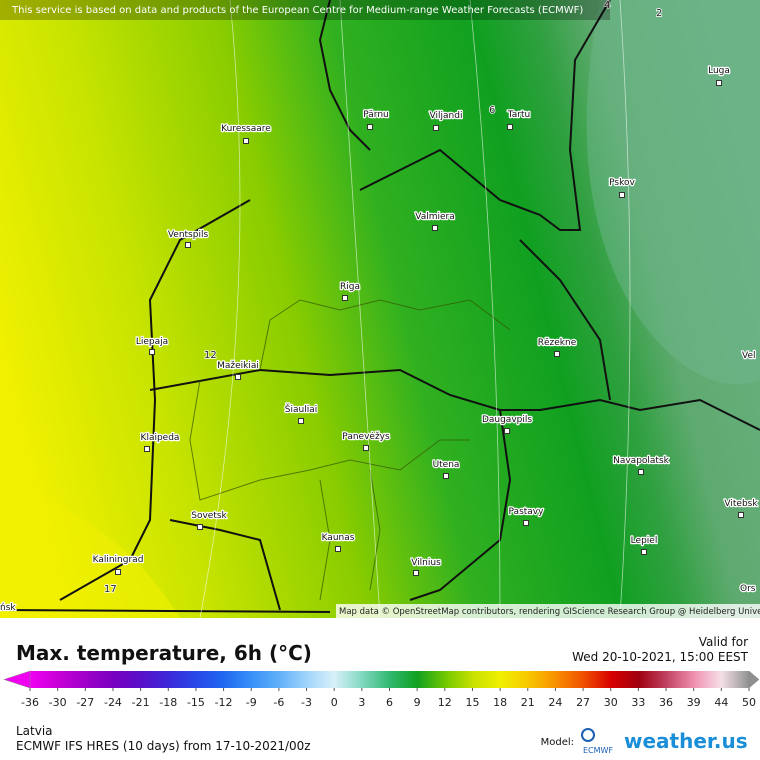 The image size is (760, 760). I want to click on colorbar-tick-label: -18, so click(168, 702).